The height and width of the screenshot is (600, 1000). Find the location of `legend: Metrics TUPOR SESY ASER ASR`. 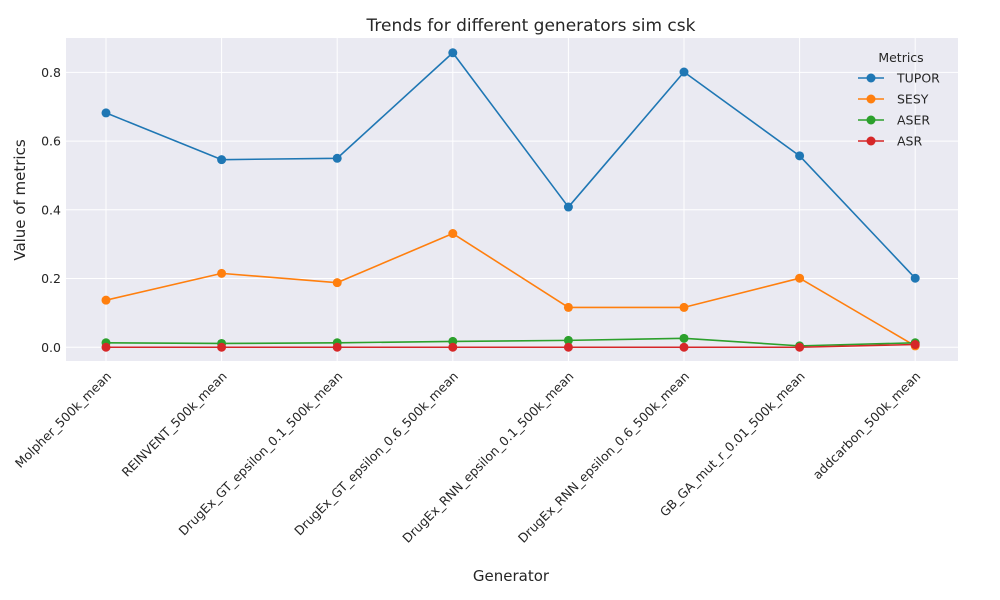

legend: Metrics TUPOR SESY ASER ASR is located at coordinates (899, 99).